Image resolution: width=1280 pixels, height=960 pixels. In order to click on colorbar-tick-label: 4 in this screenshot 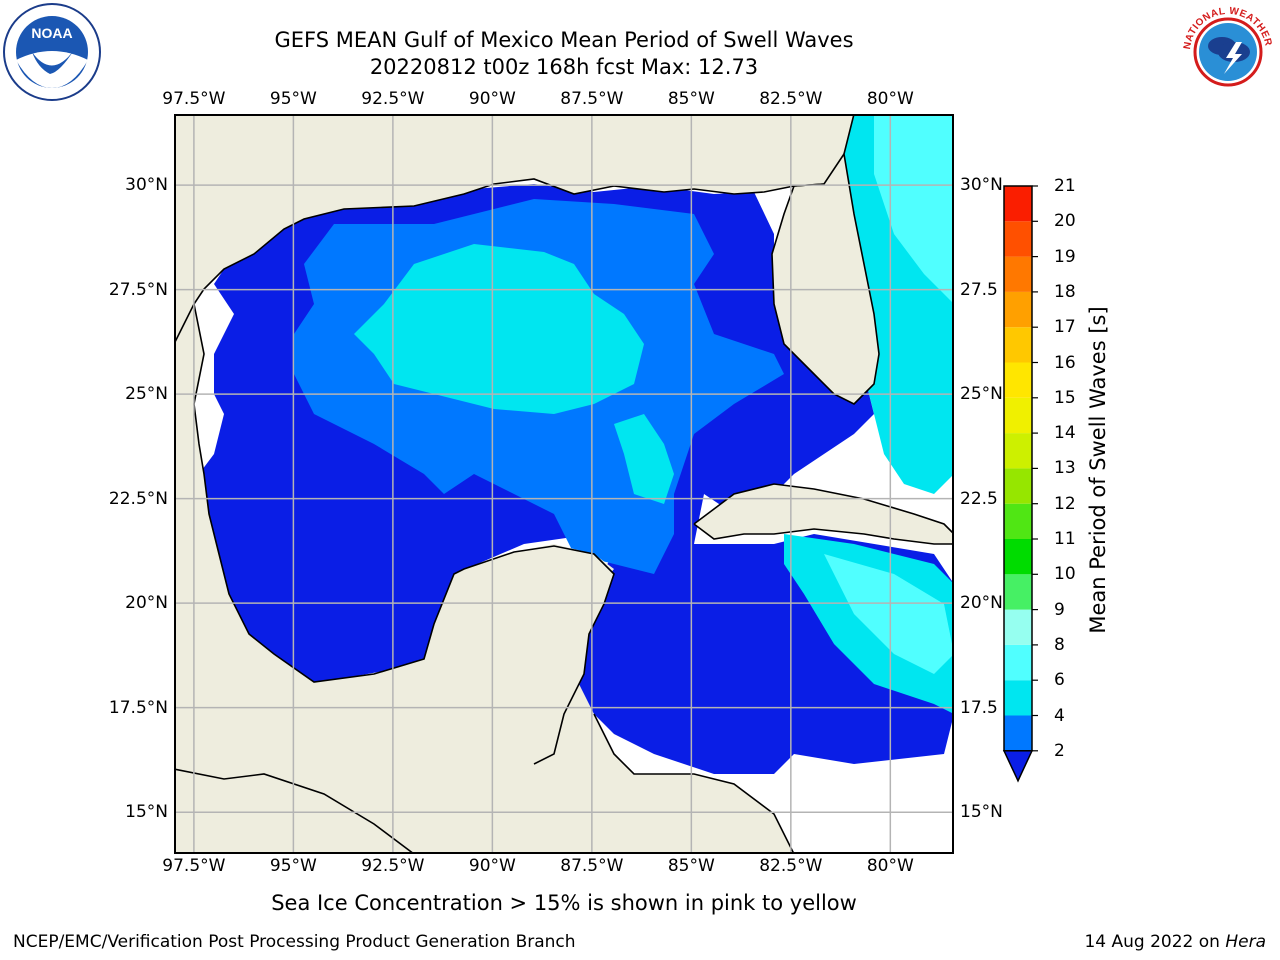, I will do `click(1059, 715)`.